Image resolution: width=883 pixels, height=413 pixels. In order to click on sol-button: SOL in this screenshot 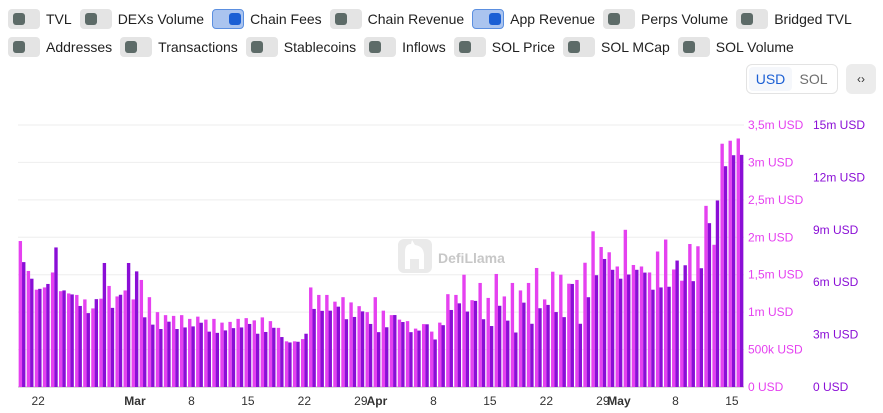, I will do `click(813, 79)`.